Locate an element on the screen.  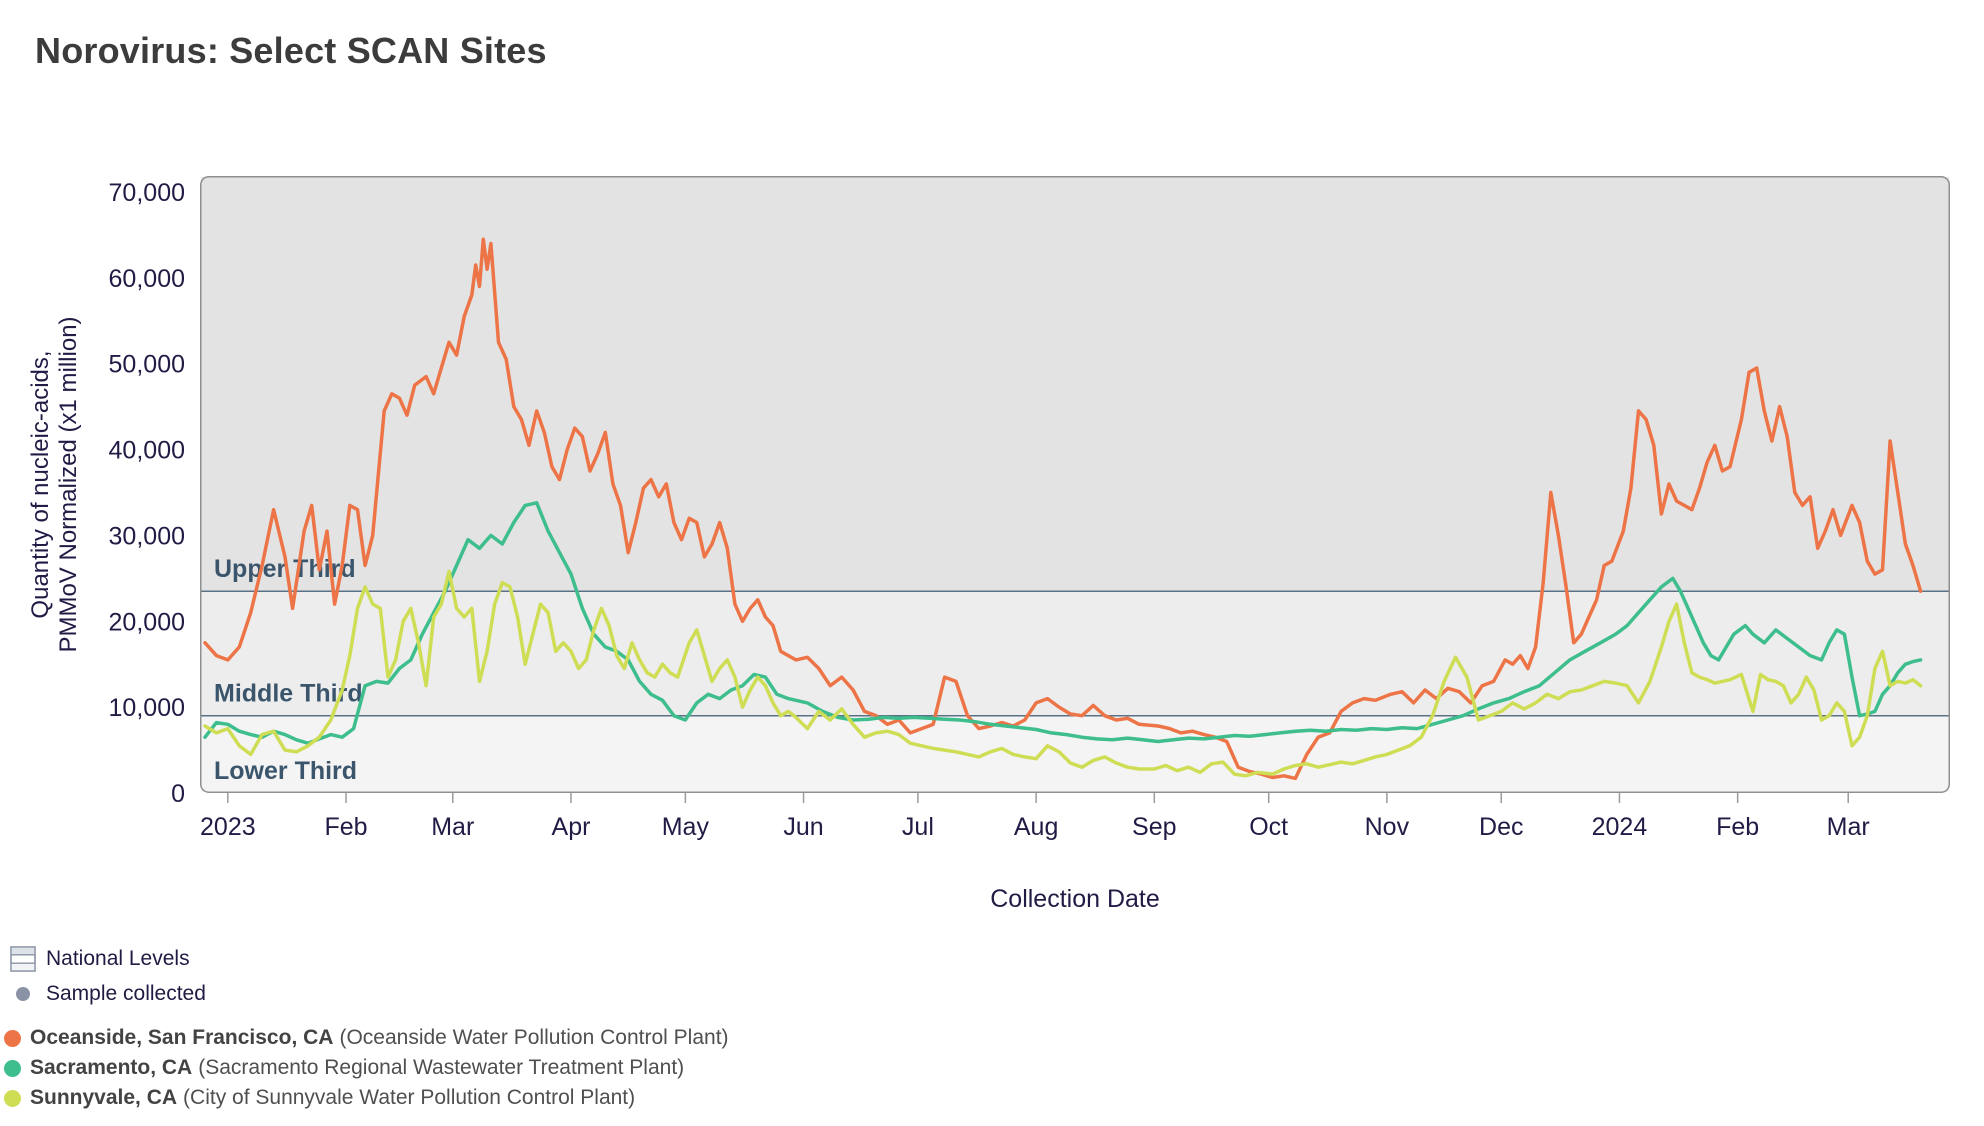
page-title: Norovirus: Select SCAN Sites is located at coordinates (291, 50).